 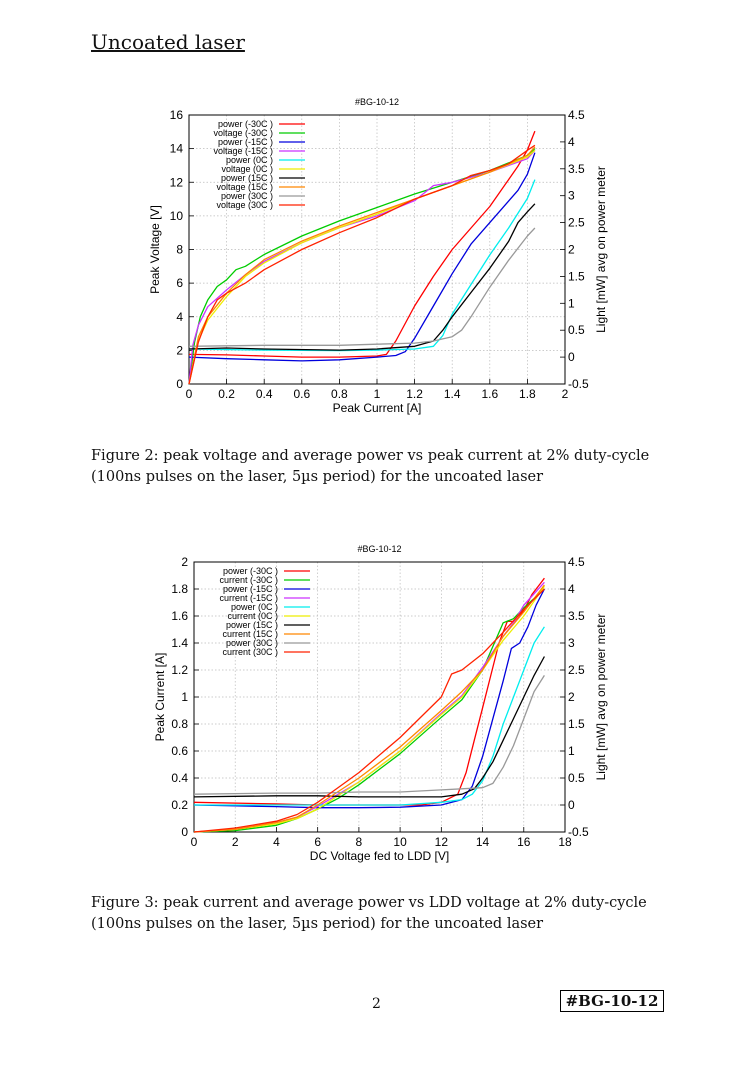 What do you see at coordinates (442, 842) in the screenshot?
I see `x-tick-label: 12` at bounding box center [442, 842].